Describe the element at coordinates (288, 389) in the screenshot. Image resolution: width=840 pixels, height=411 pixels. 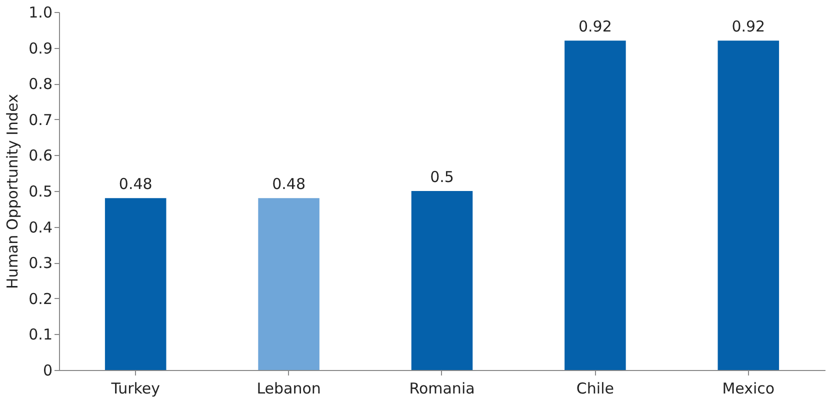
I see `x-tick-label: Lebanon` at that location.